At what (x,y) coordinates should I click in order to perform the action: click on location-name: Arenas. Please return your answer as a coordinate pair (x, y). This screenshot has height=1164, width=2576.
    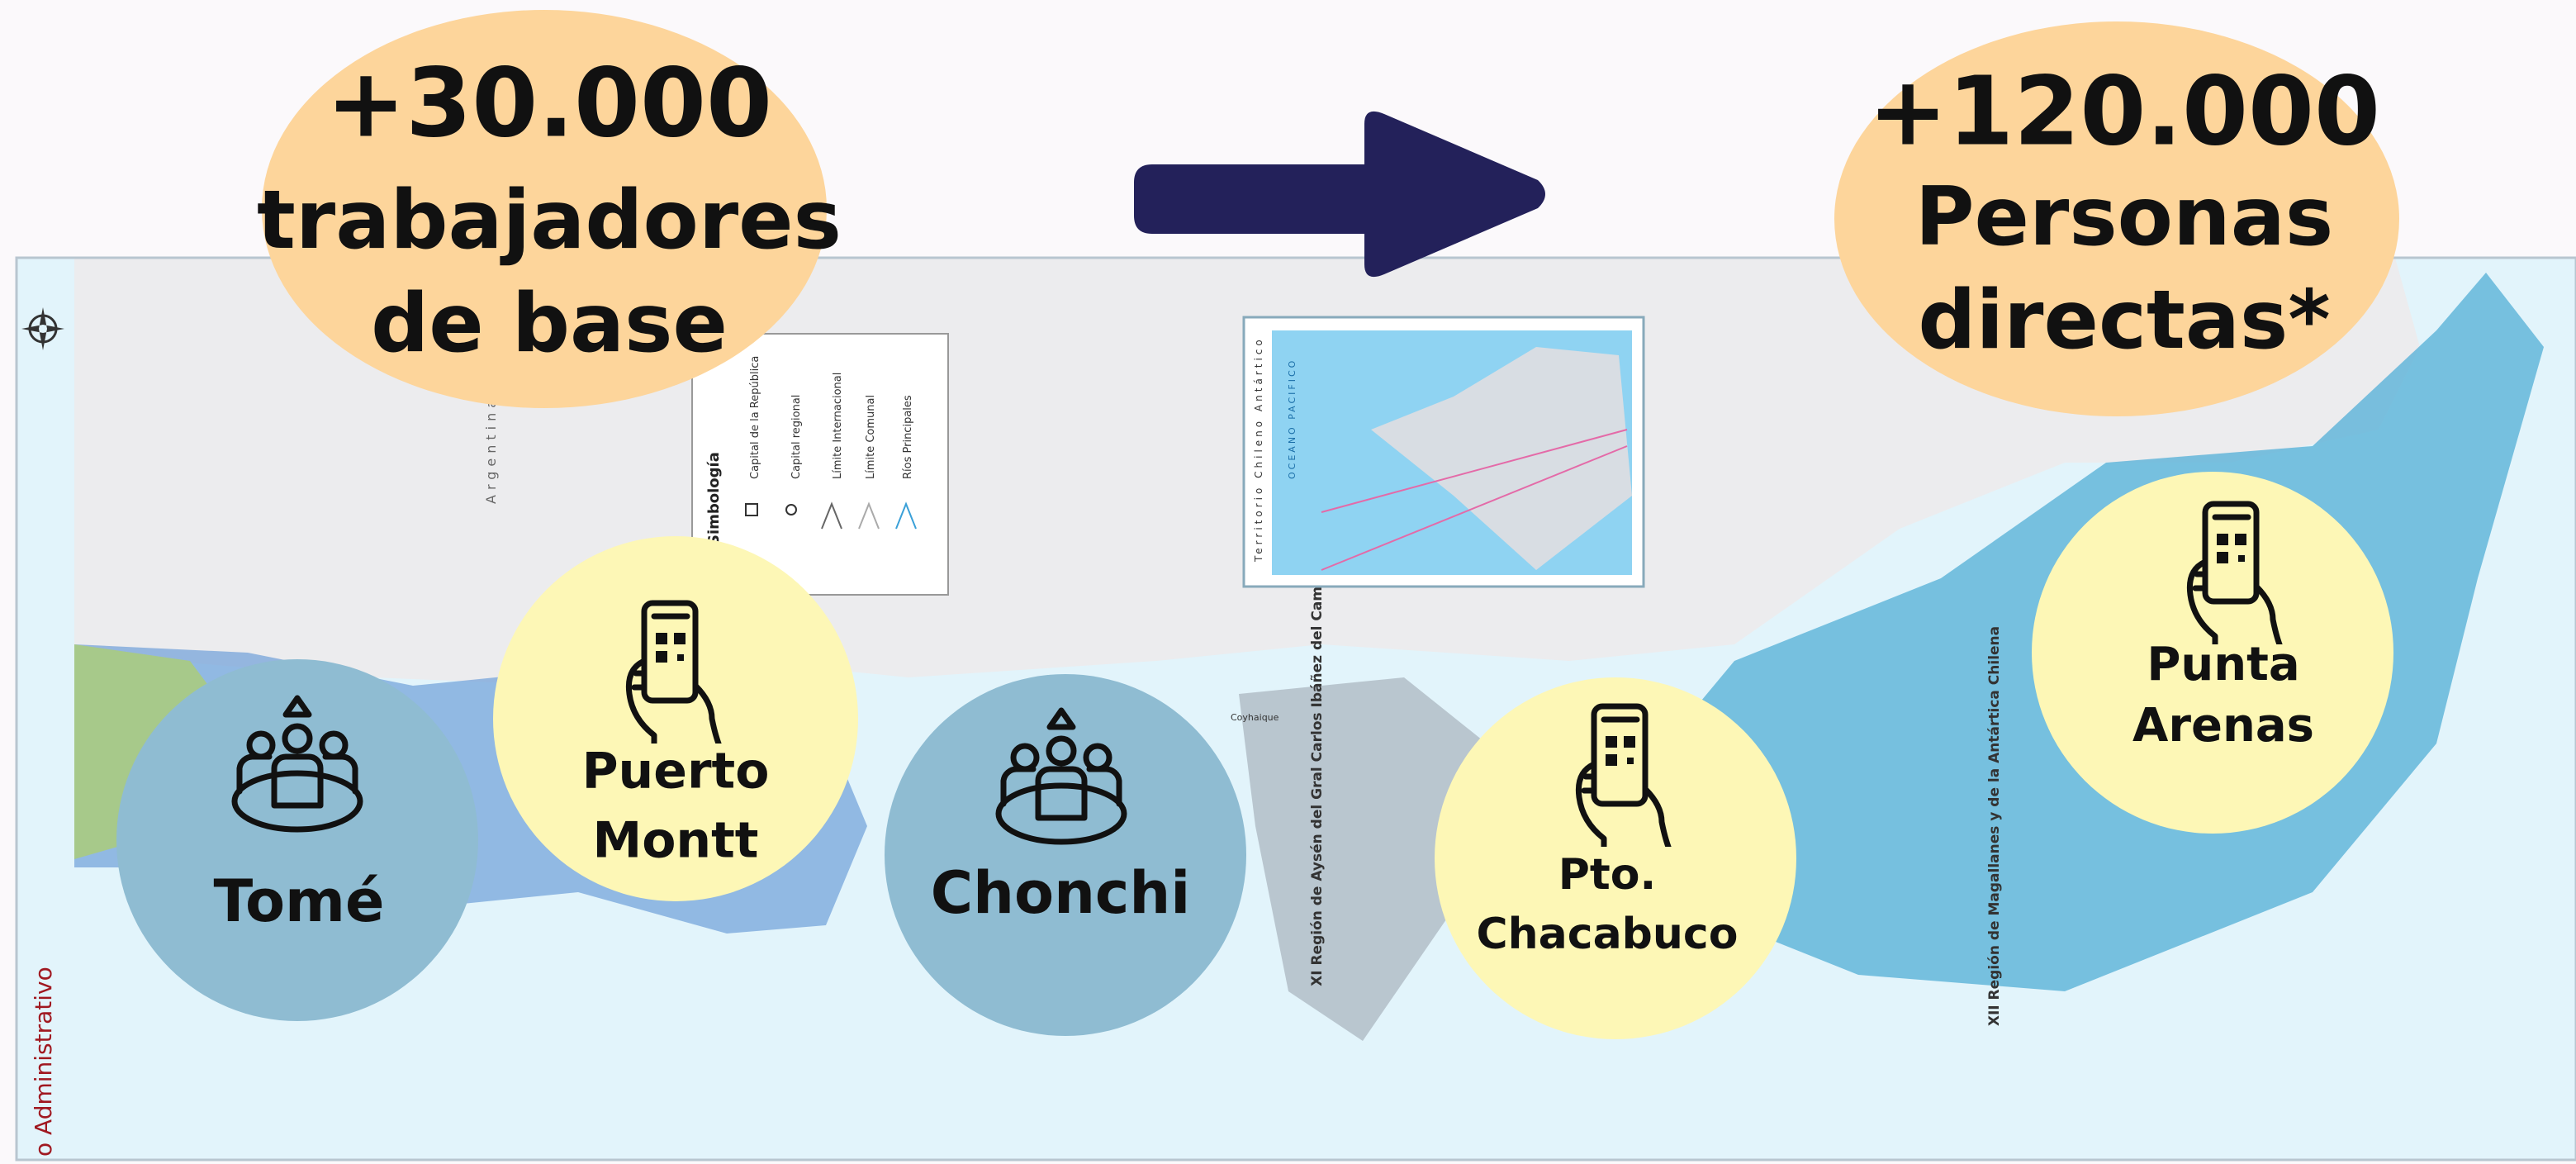
    Looking at the image, I should click on (2223, 726).